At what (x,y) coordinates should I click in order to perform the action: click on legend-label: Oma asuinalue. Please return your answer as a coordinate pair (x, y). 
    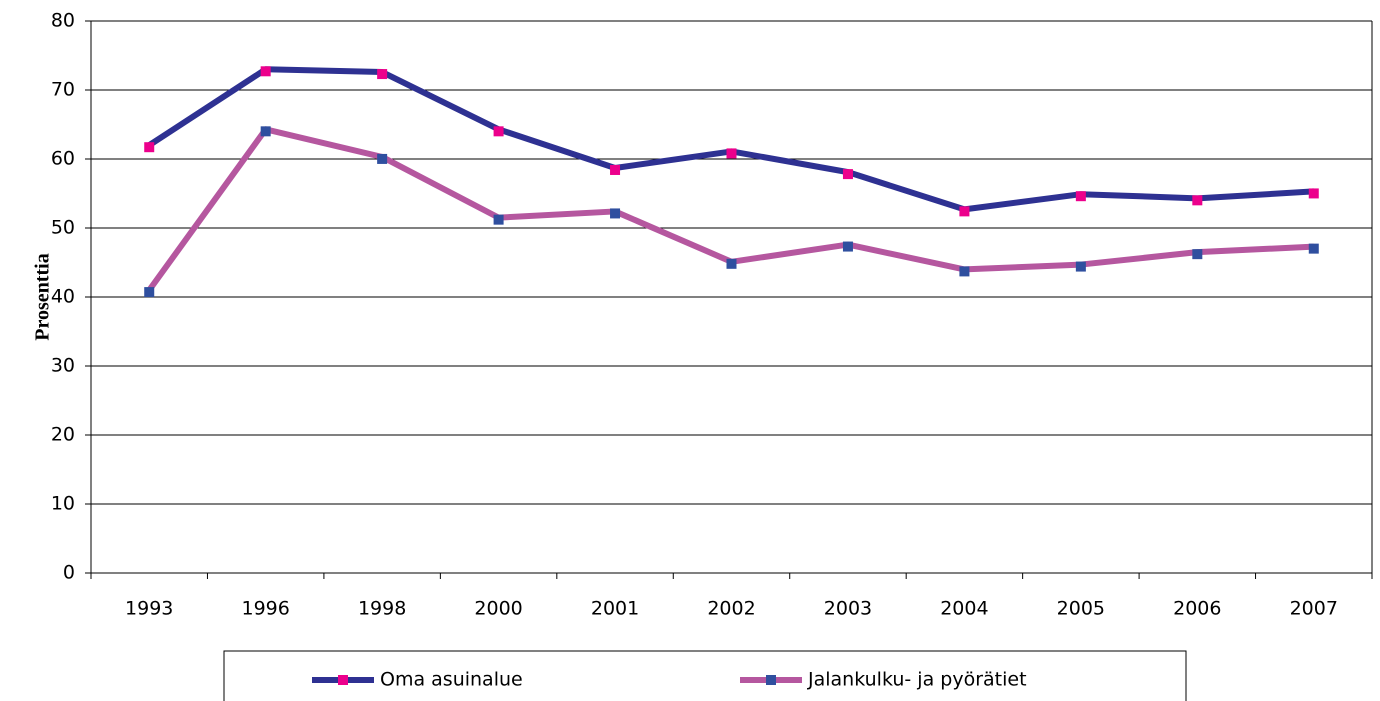
    Looking at the image, I should click on (451, 680).